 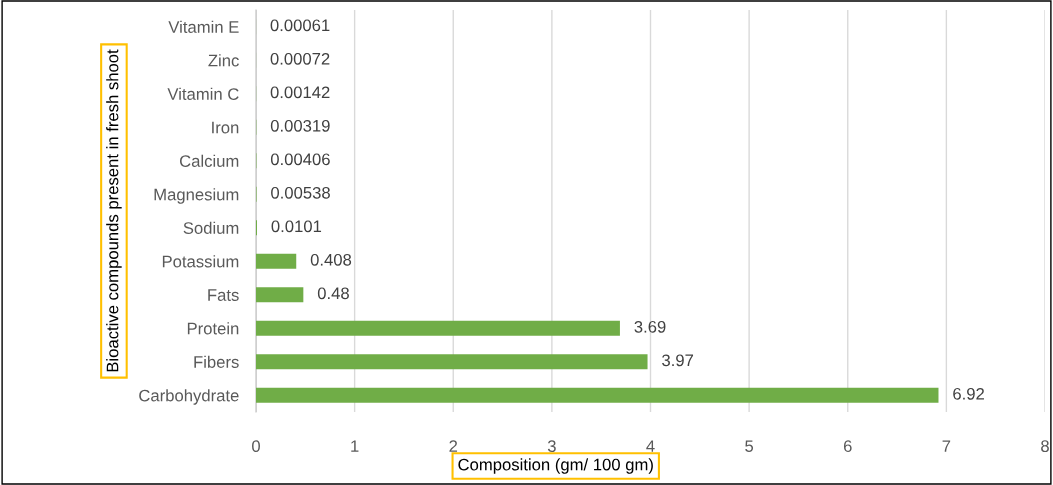 I want to click on x-tick-label: 7, so click(x=946, y=446).